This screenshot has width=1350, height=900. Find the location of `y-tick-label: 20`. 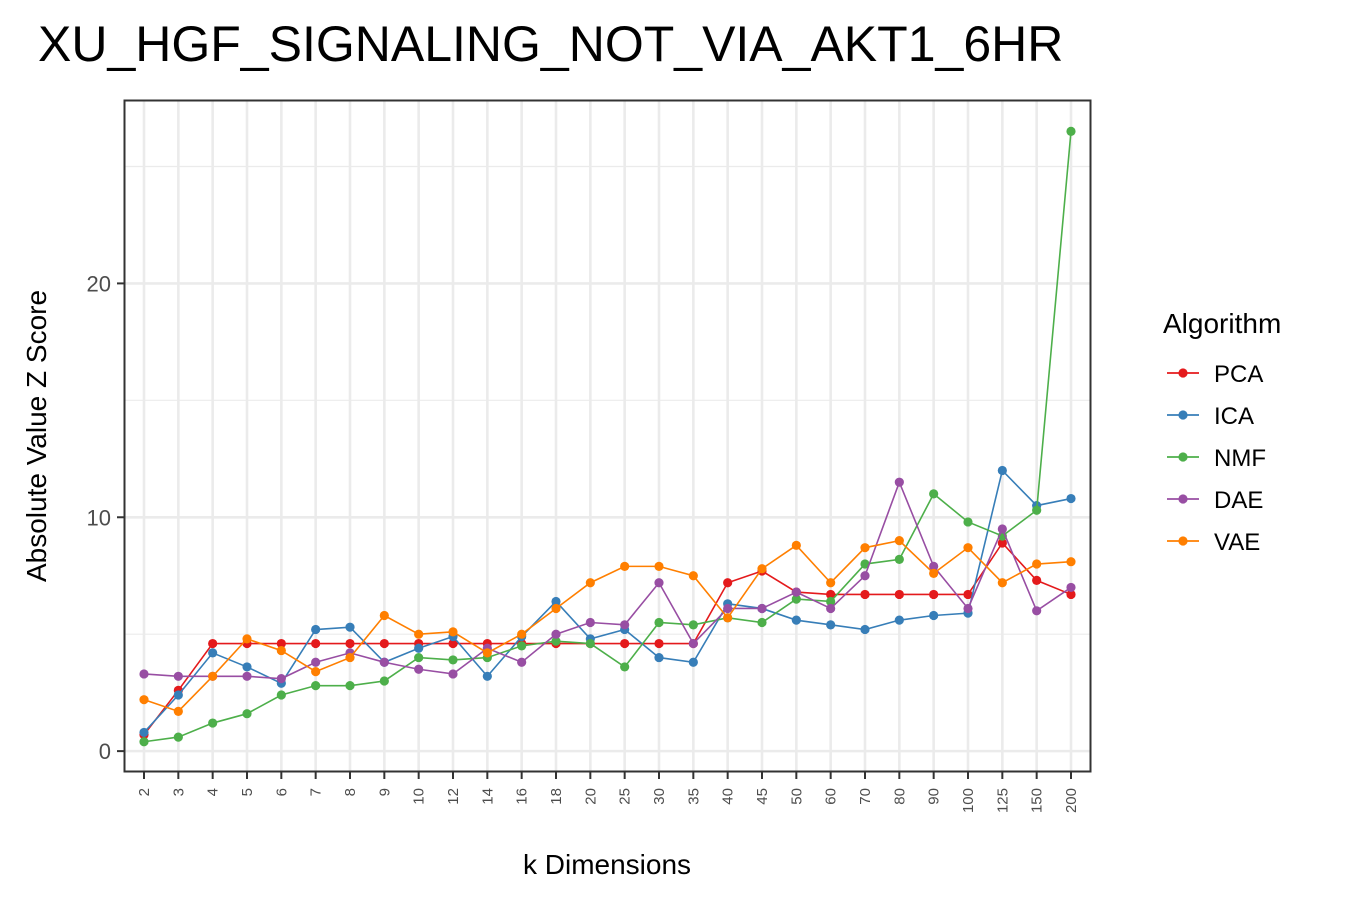

y-tick-label: 20 is located at coordinates (99, 283).